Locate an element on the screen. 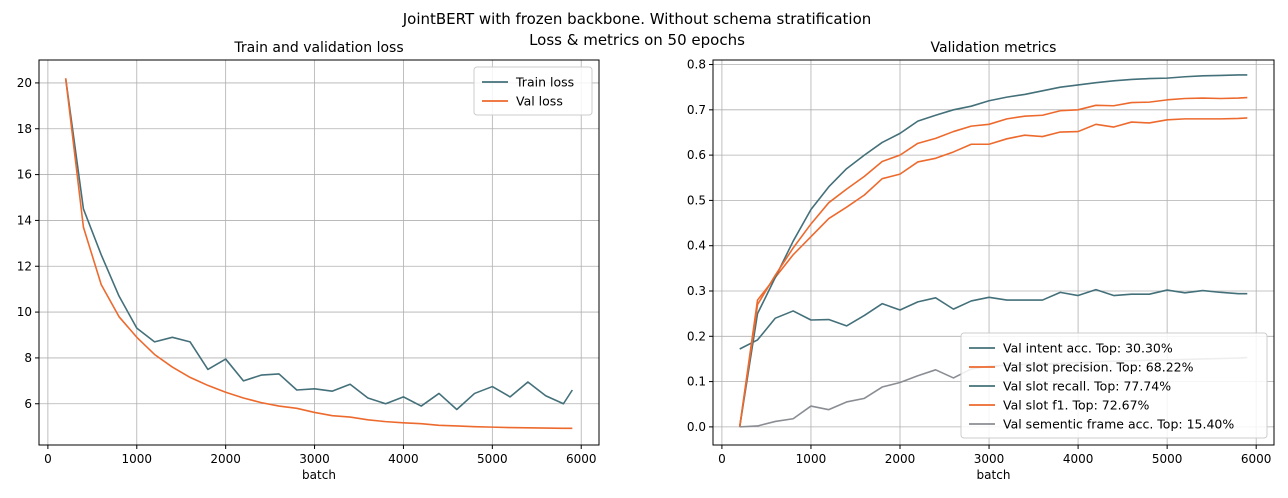  y-tick-label: 16 is located at coordinates (24, 175).